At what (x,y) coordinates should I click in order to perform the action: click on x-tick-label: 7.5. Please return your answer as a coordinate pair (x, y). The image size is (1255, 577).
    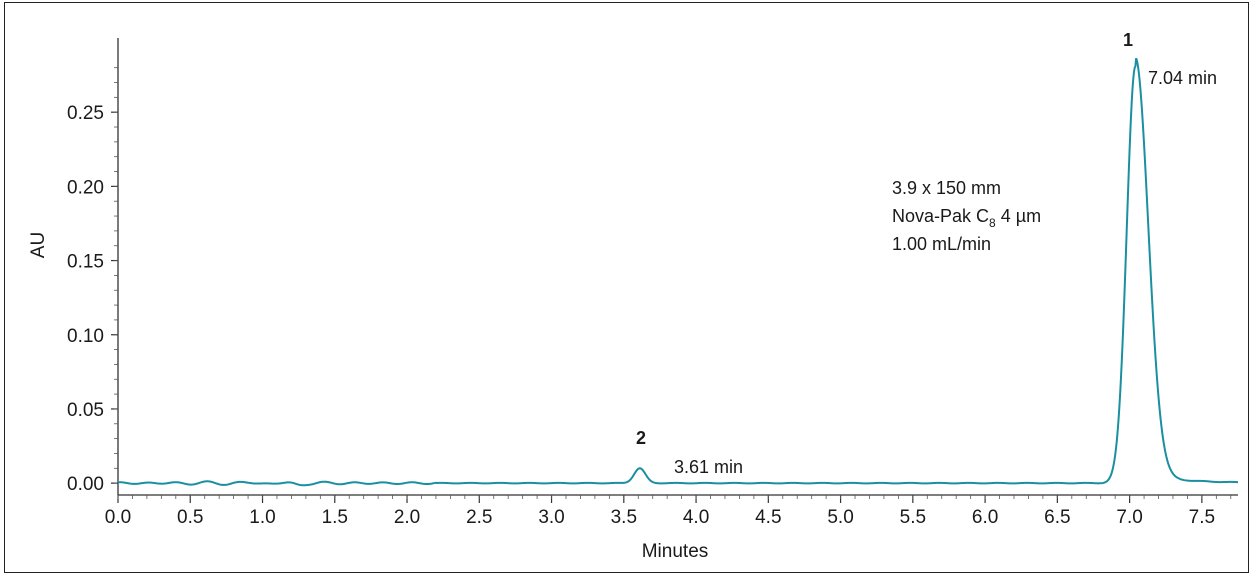
    Looking at the image, I should click on (1202, 517).